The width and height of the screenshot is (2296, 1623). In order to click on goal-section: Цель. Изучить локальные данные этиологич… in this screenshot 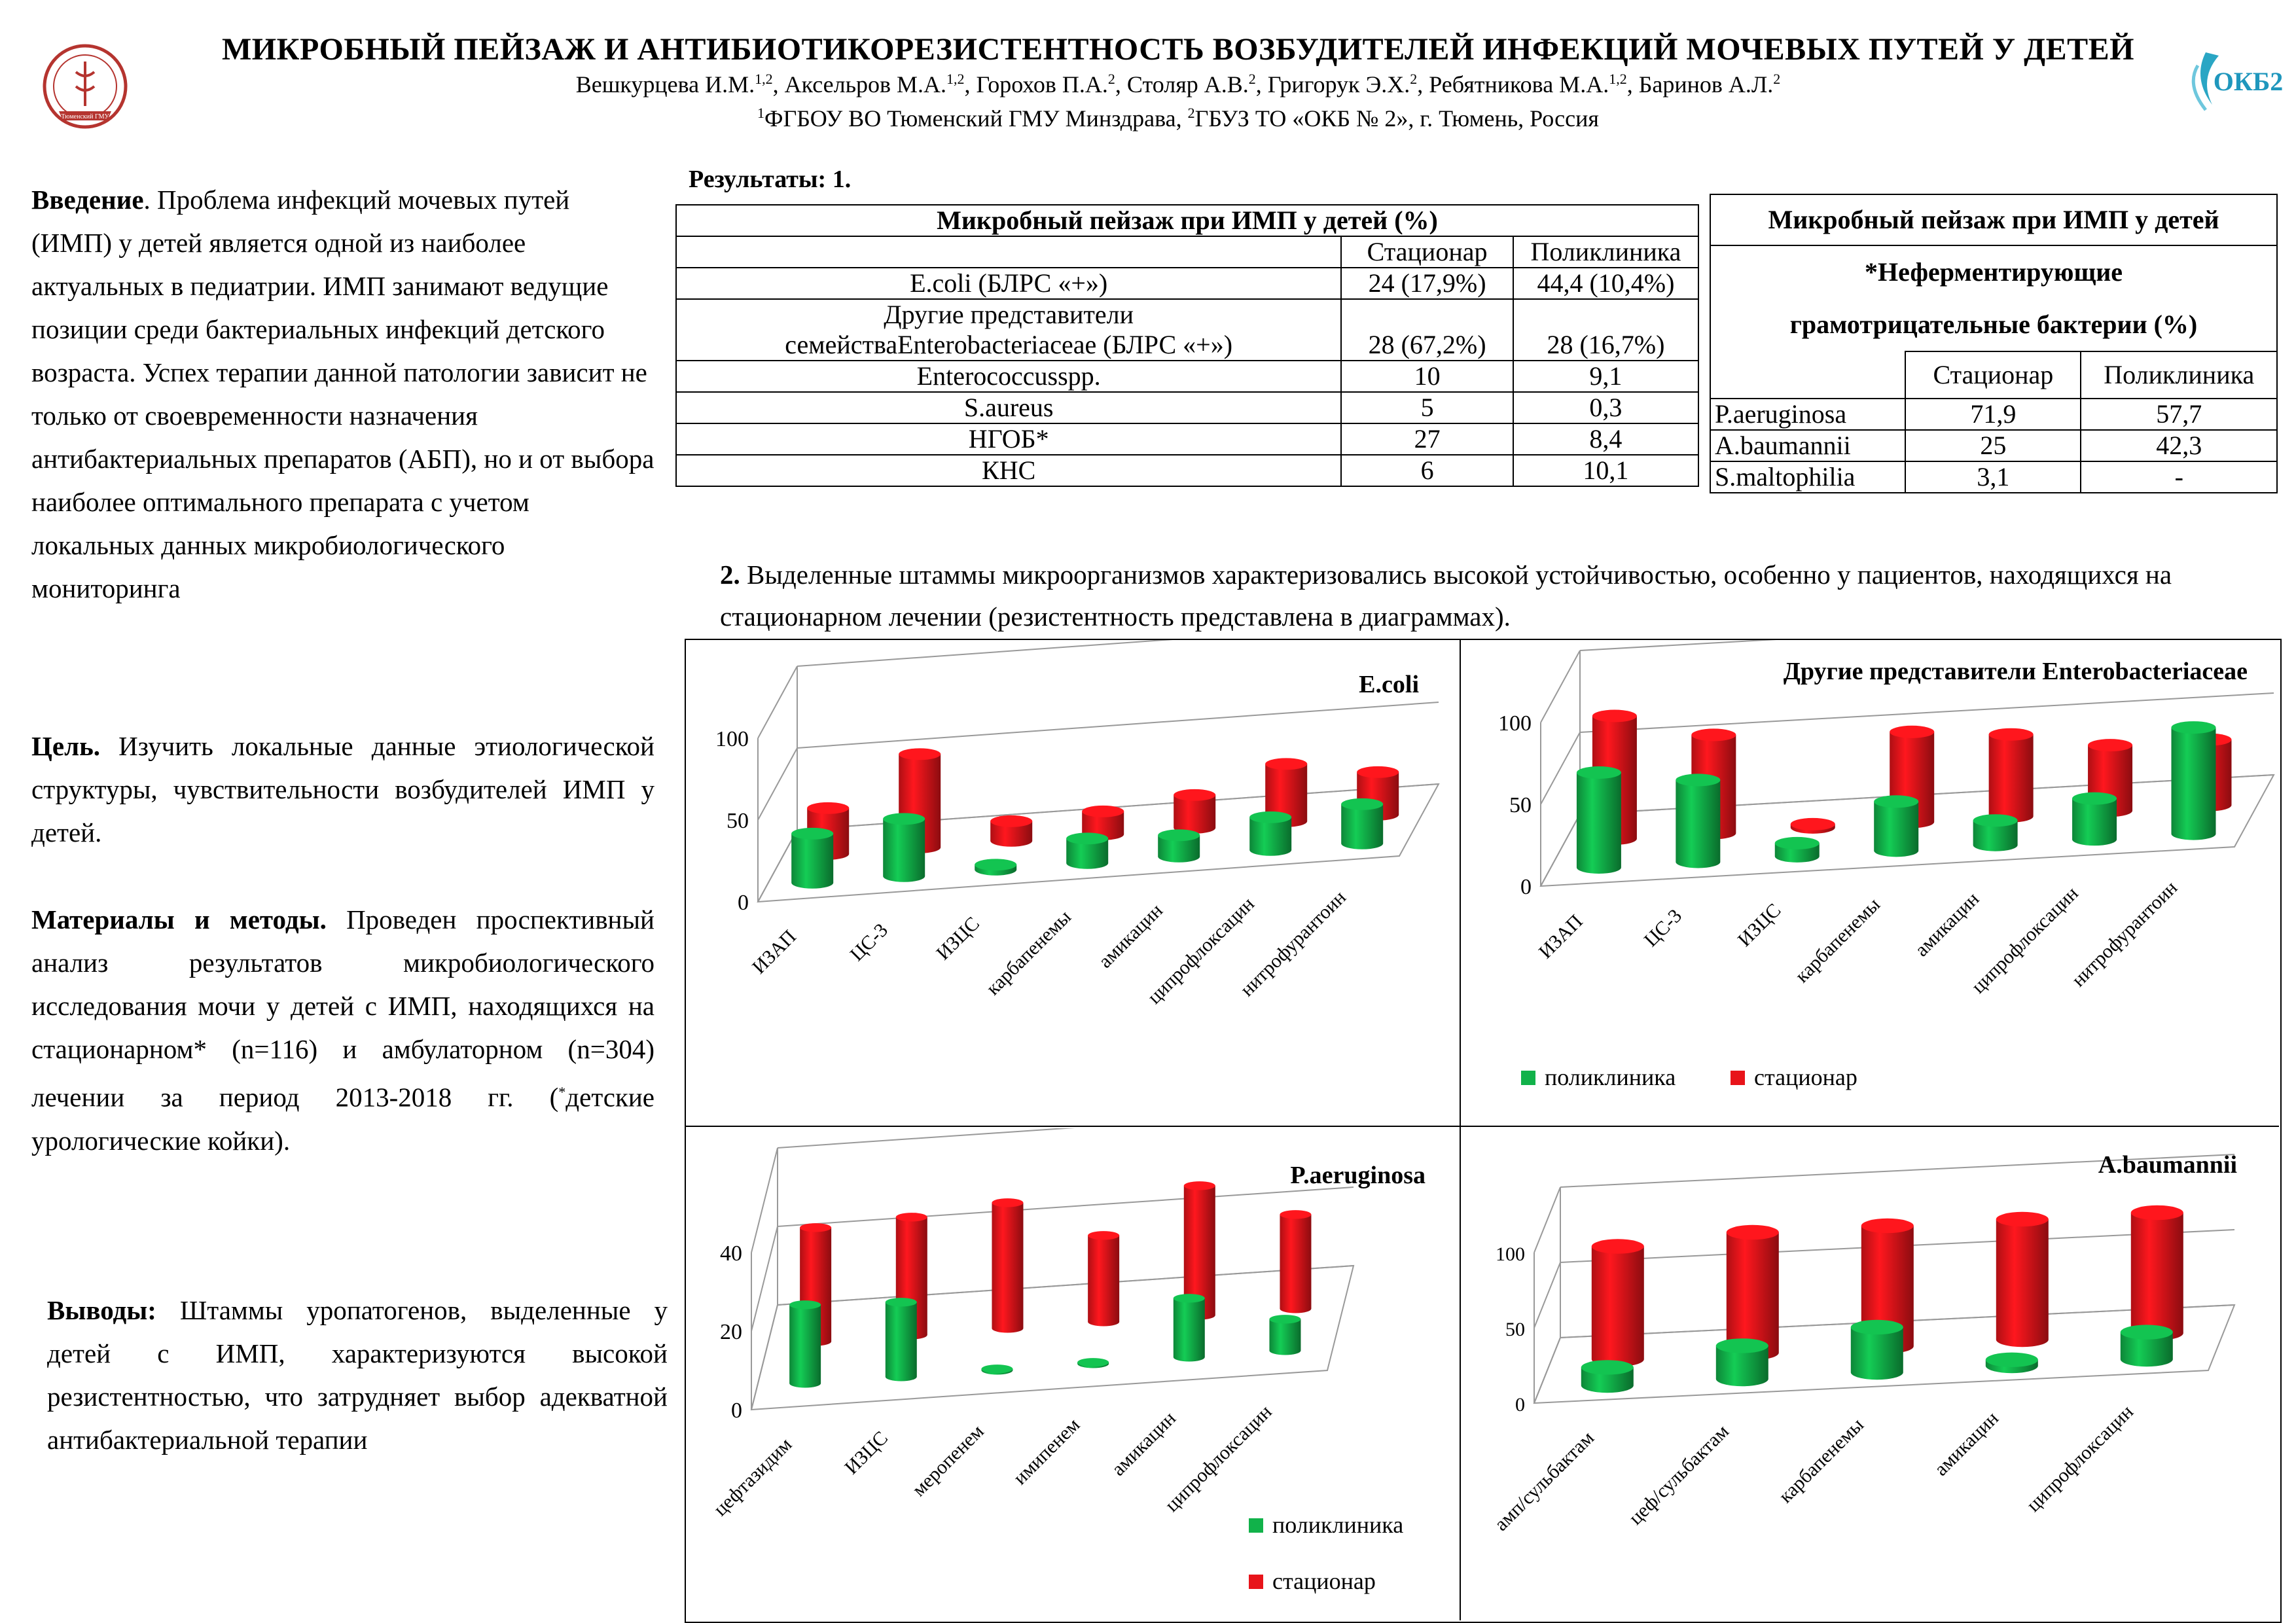, I will do `click(343, 789)`.